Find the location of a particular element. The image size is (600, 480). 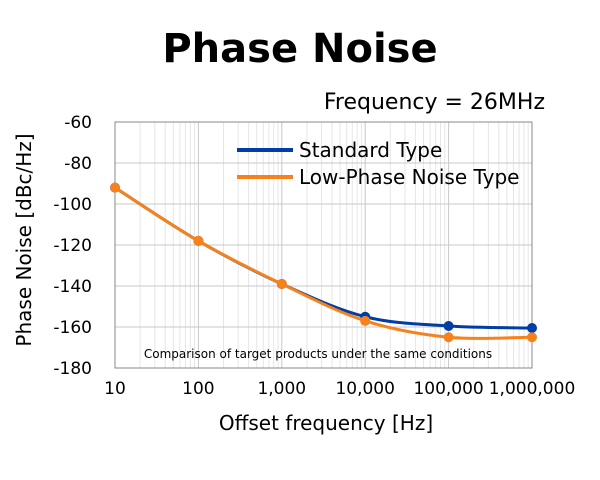

legend: Standard Type Low-Phase Noise Type is located at coordinates (378, 163).